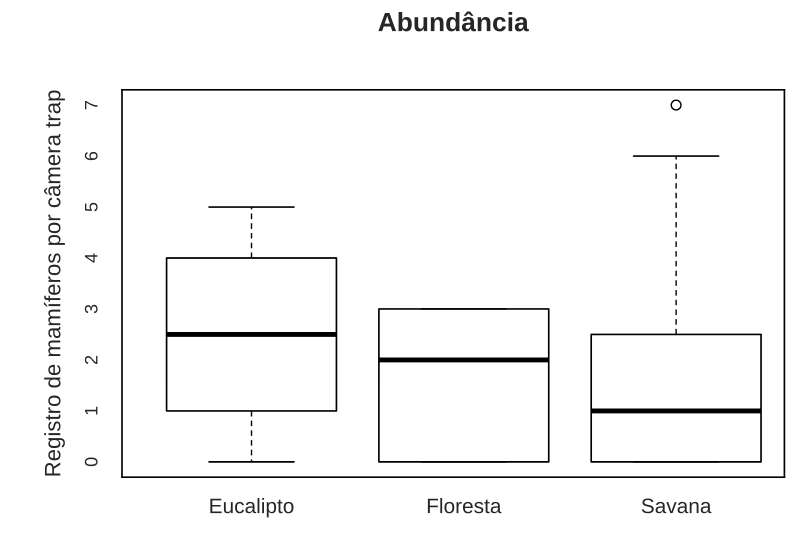  Describe the element at coordinates (91, 258) in the screenshot. I see `y-tick-label: 4` at that location.